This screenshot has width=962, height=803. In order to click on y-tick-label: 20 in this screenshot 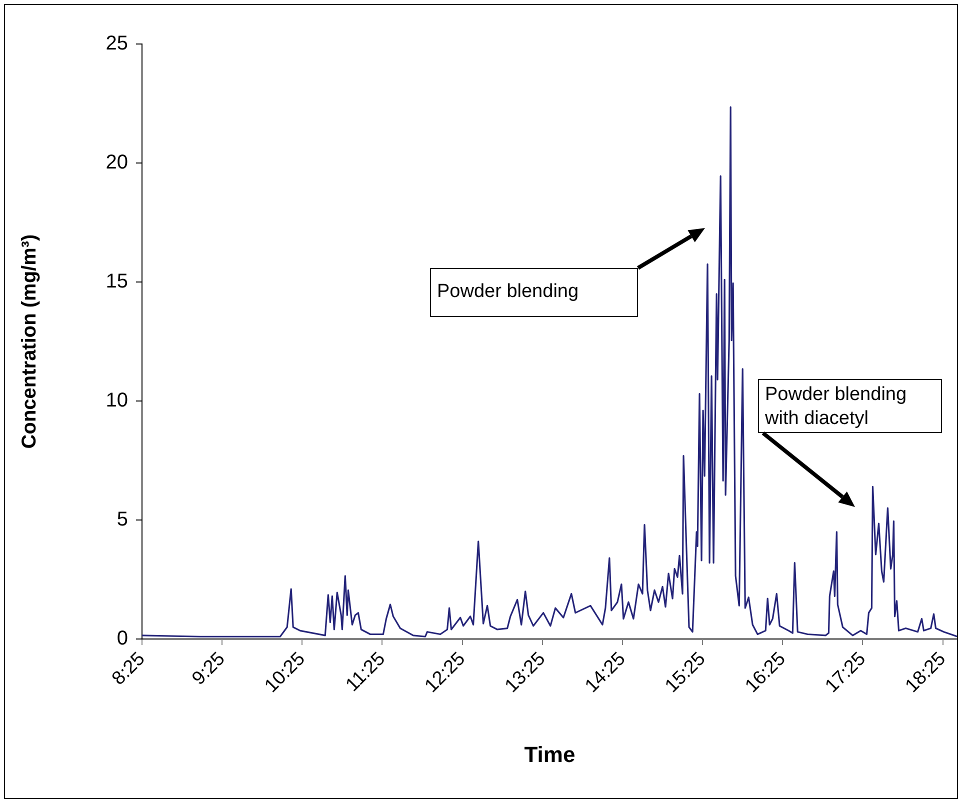, I will do `click(117, 163)`.